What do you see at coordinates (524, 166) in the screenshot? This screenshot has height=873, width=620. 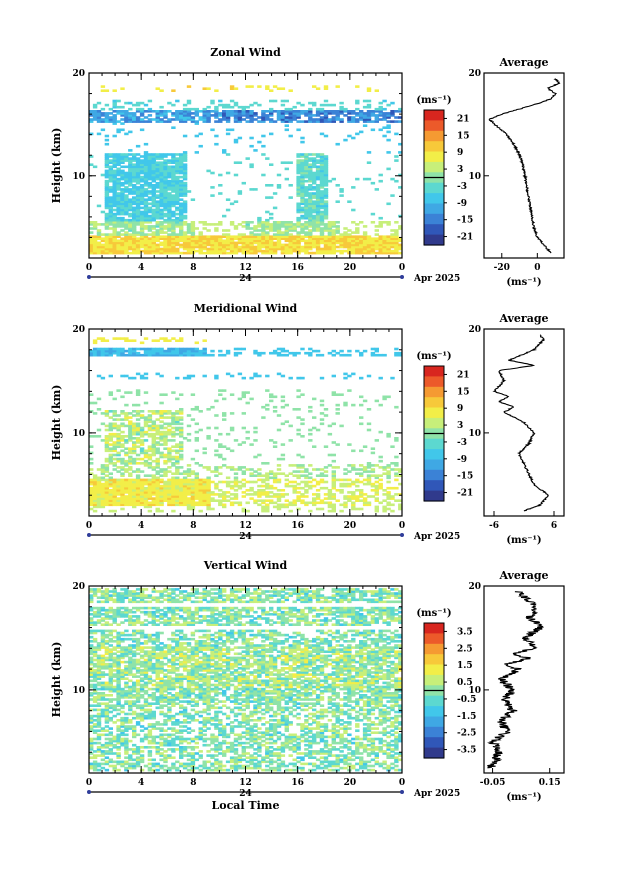 I see `average-profile-line` at bounding box center [524, 166].